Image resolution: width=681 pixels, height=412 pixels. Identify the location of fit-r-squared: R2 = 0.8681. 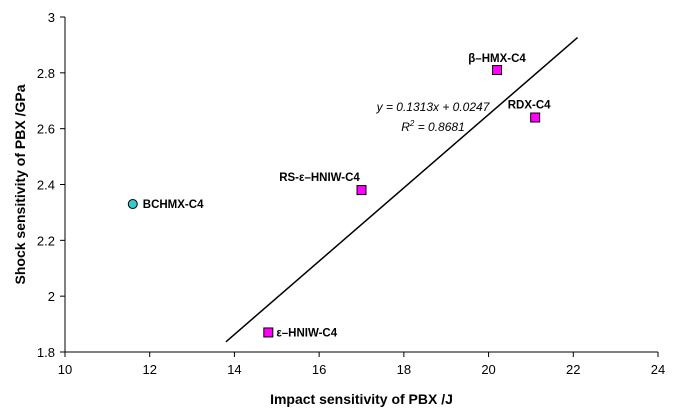
(433, 126).